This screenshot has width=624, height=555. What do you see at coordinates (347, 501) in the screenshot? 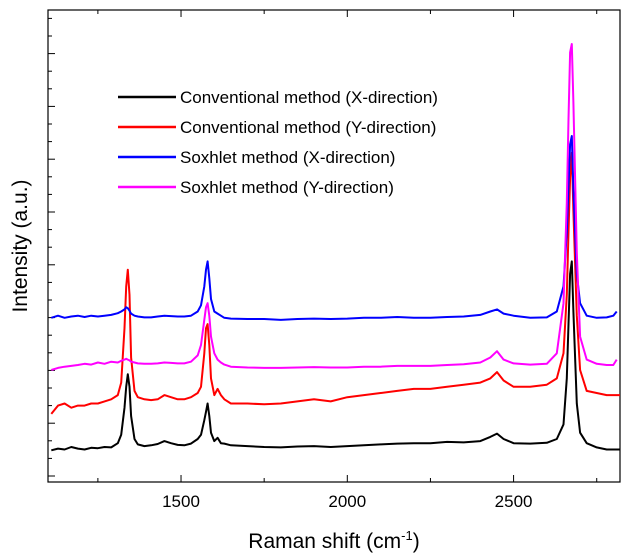
I see `x-tick-label: 2000` at bounding box center [347, 501].